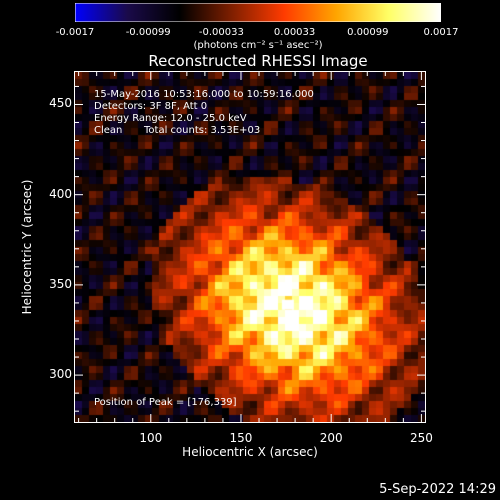  I want to click on y-tick-label: 400, so click(60, 193).